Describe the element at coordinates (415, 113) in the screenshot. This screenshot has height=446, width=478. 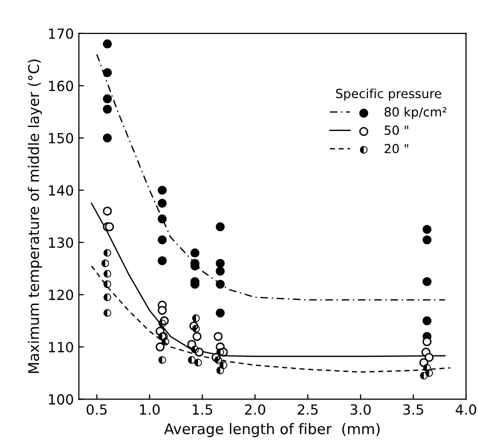
I see `legend-label: 80 kp/cm²` at that location.